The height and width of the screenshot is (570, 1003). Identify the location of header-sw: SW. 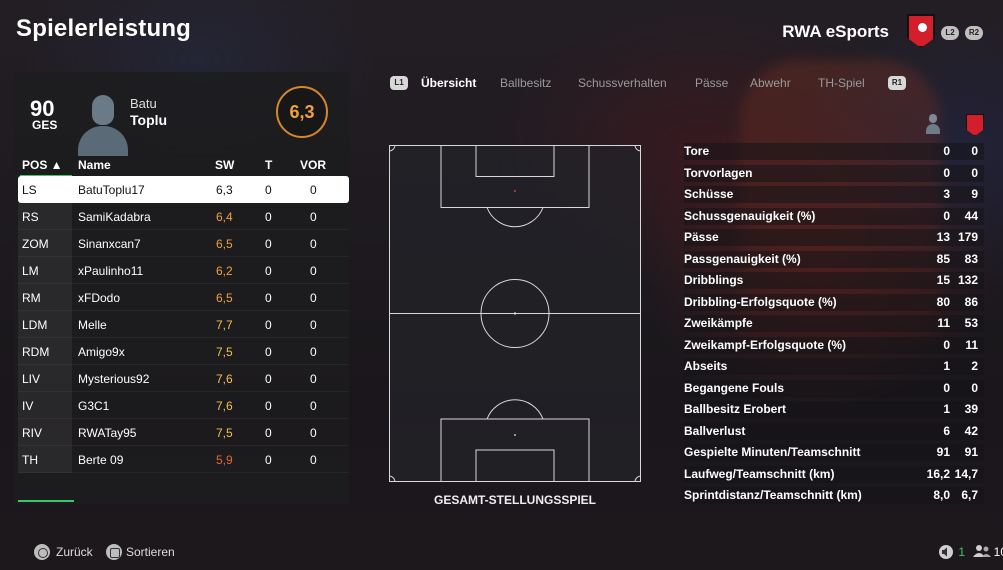
(225, 165).